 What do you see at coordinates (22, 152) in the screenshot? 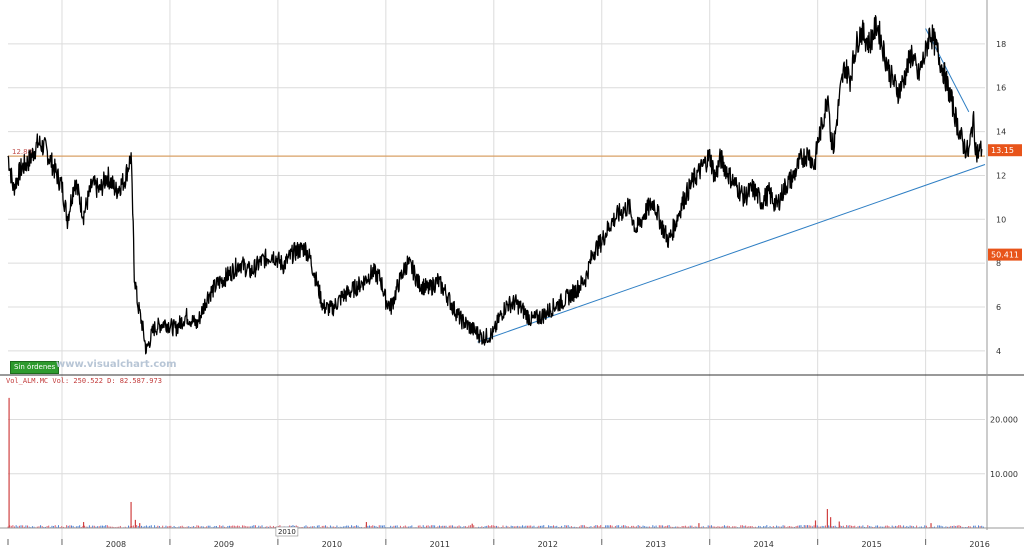
I see `resistance-line-label: 12.88` at bounding box center [22, 152].